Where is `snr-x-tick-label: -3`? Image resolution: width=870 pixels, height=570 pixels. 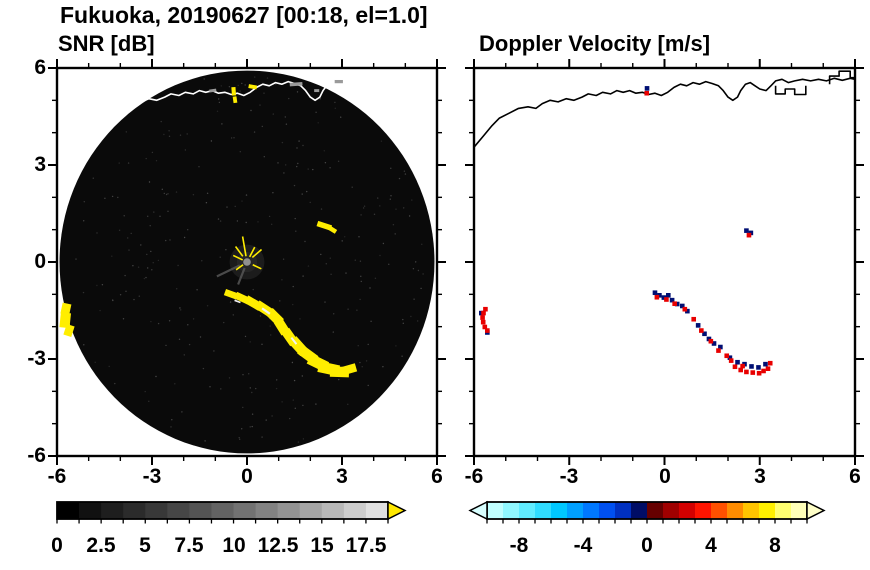 snr-x-tick-label: -3 is located at coordinates (152, 476).